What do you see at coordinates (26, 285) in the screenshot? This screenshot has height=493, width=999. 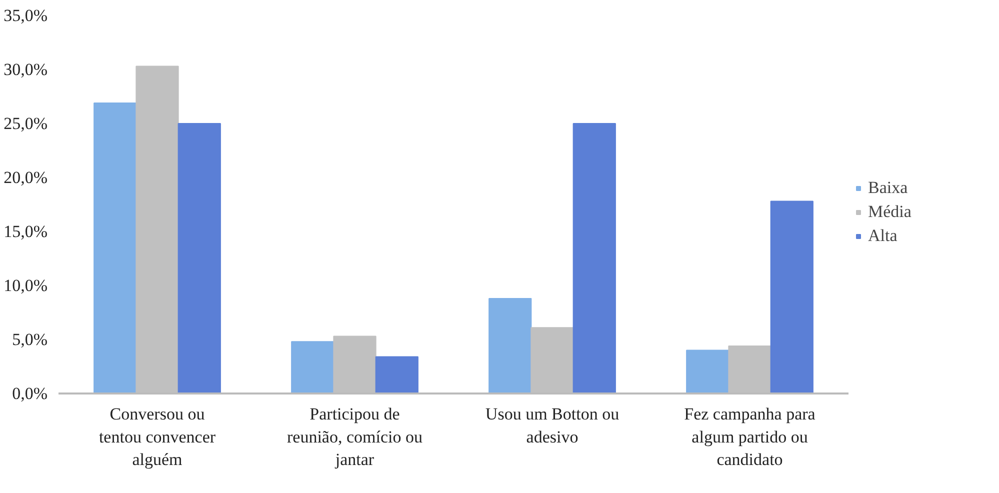 I see `y-tick-label: 10,0%` at bounding box center [26, 285].